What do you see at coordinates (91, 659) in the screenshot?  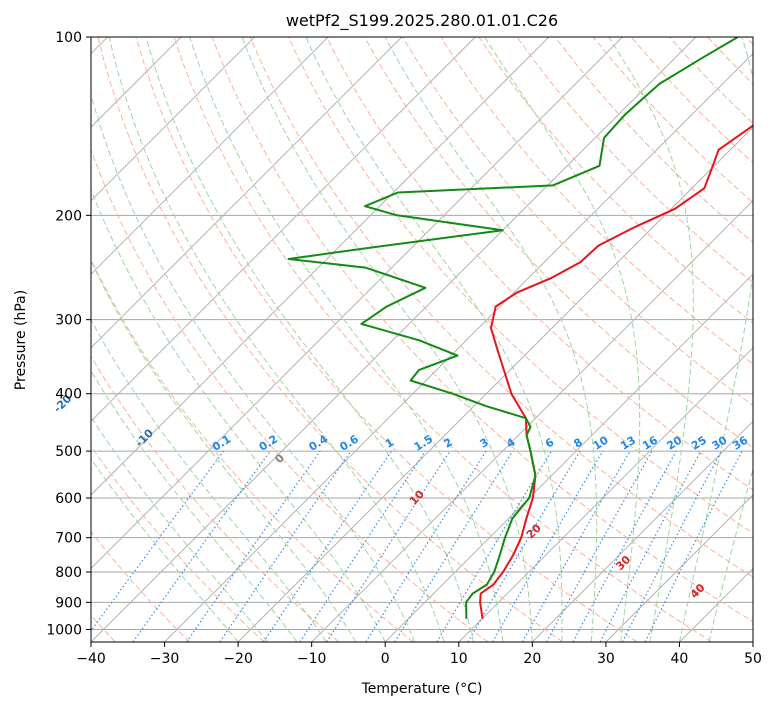 I see `x-tick-label: −40` at bounding box center [91, 659].